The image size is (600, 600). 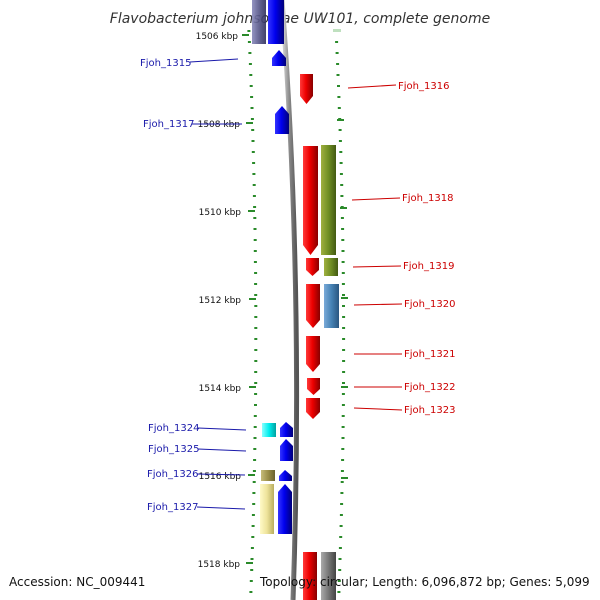 What do you see at coordinates (252, 311) in the screenshot?
I see `outer-forward-ring` at bounding box center [252, 311].